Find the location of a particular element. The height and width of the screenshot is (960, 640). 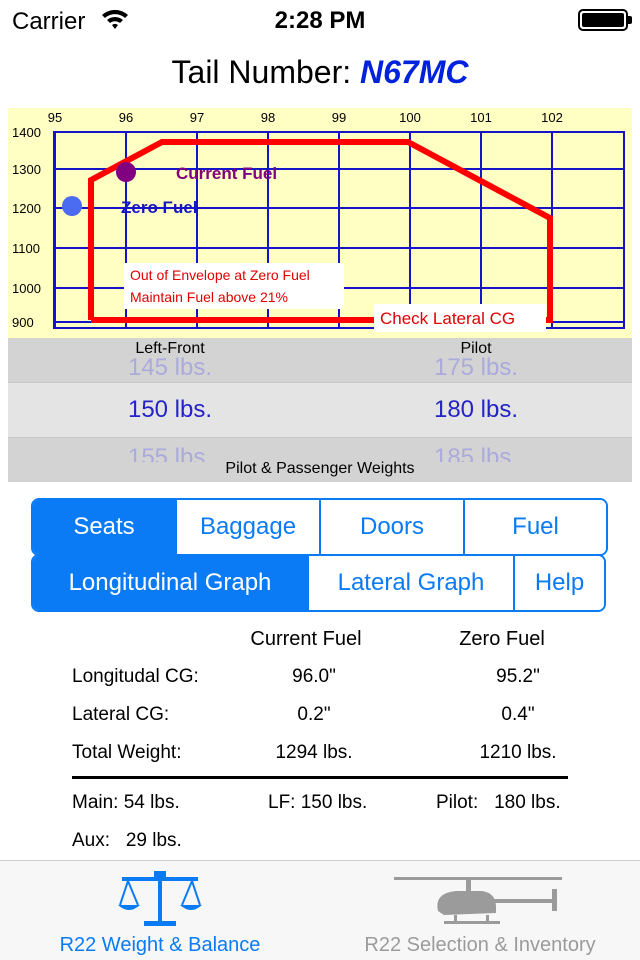

divider is located at coordinates (320, 777).